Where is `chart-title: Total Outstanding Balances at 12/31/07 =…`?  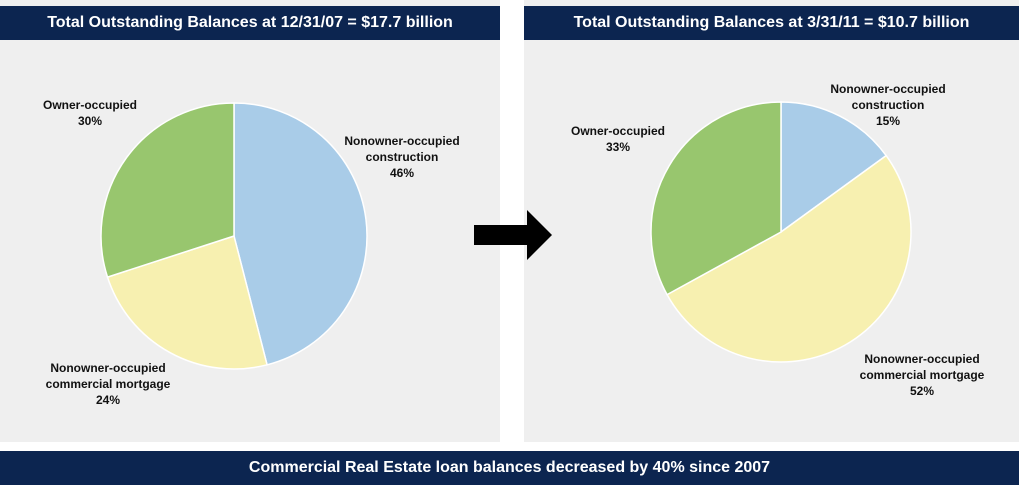
chart-title: Total Outstanding Balances at 12/31/07 =… is located at coordinates (250, 23).